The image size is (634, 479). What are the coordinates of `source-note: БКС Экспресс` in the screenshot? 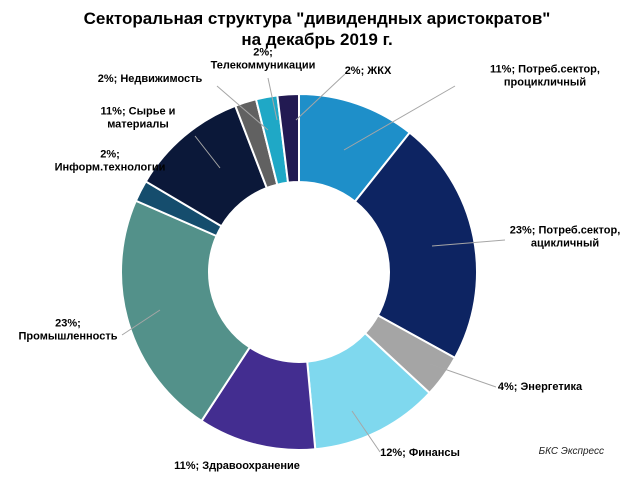 It's located at (571, 451).